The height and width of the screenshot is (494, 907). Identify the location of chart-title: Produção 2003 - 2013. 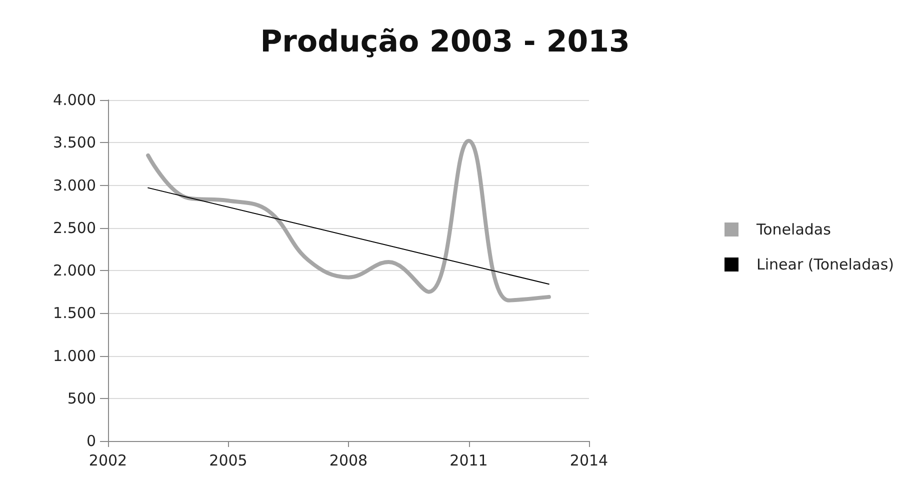
(445, 42).